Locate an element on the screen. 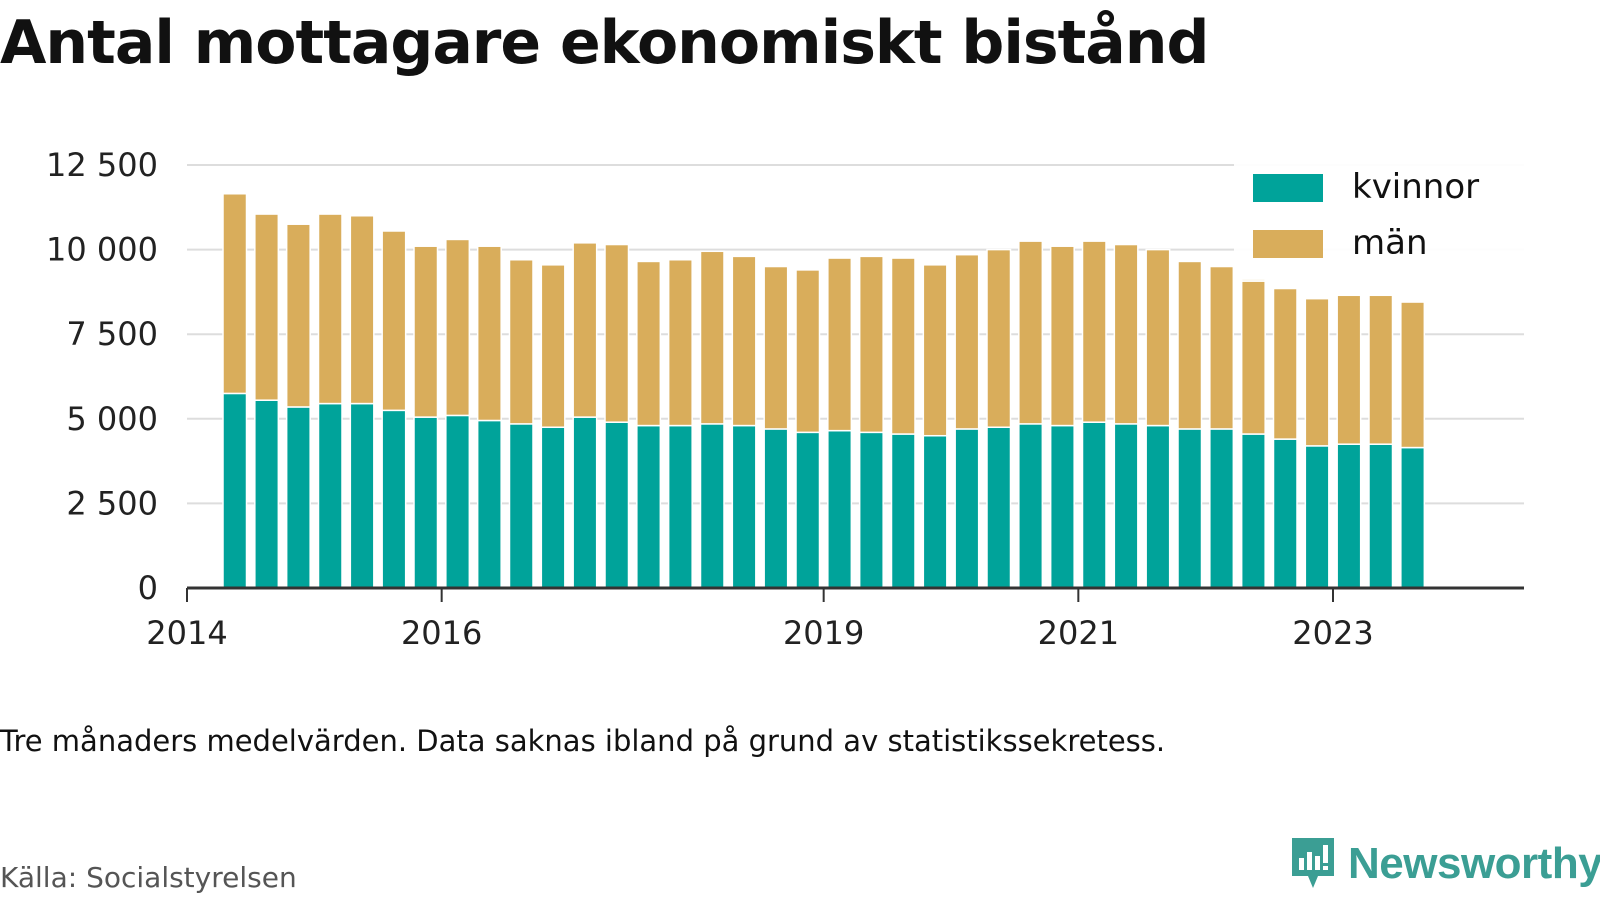  brand-logo: Newsworthy is located at coordinates (1444, 864).